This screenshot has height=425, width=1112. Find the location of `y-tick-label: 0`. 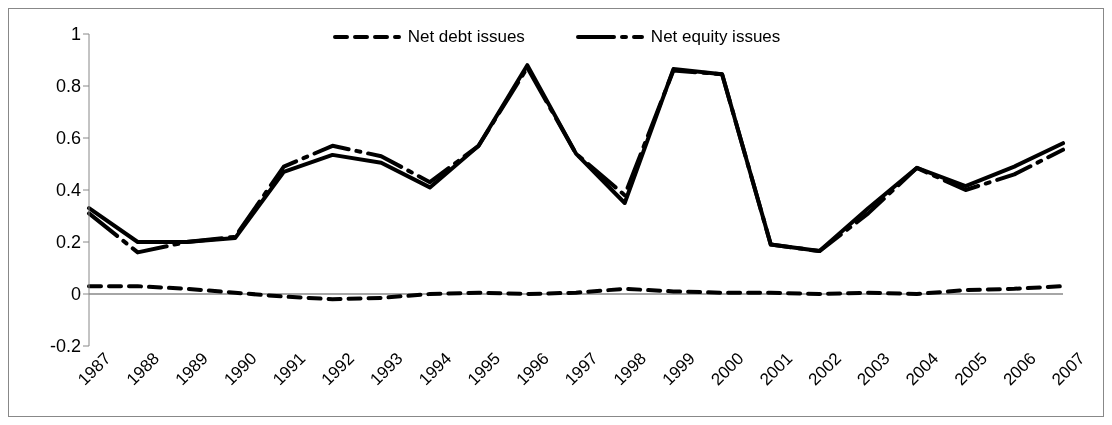

y-tick-label: 0 is located at coordinates (75, 294).